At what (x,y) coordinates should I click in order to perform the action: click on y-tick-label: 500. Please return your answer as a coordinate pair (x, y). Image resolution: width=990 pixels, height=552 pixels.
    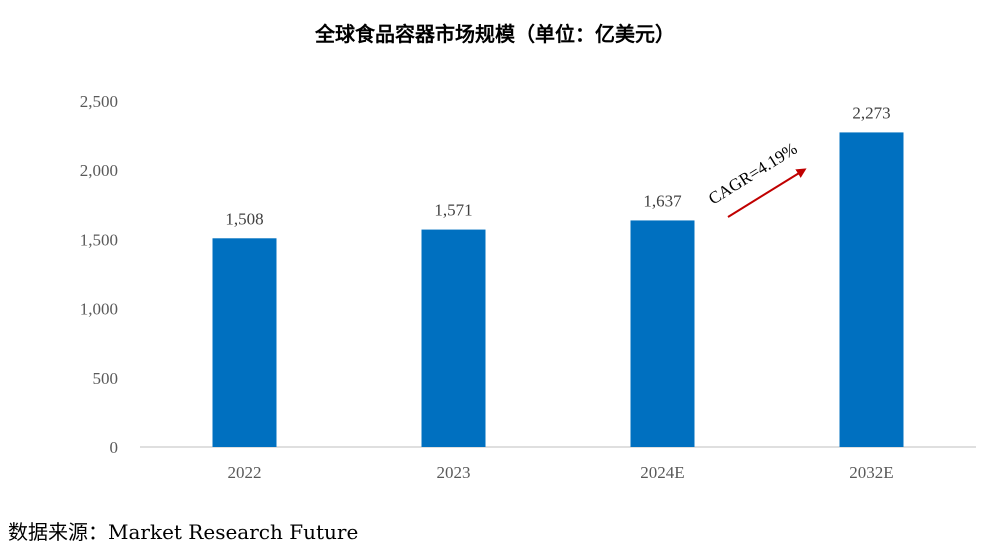
    Looking at the image, I should click on (106, 378).